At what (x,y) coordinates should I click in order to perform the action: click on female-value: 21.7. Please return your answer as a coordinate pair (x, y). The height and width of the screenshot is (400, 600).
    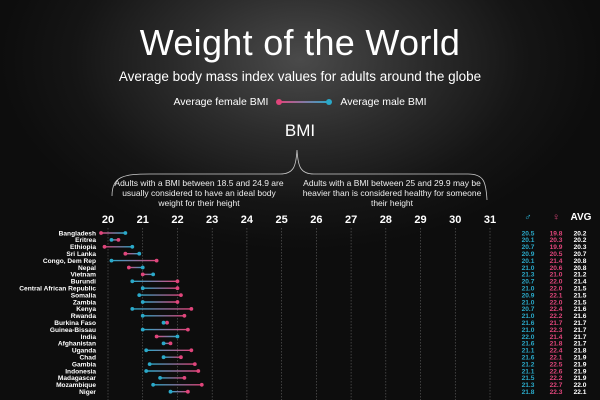
    Looking at the image, I should click on (556, 323).